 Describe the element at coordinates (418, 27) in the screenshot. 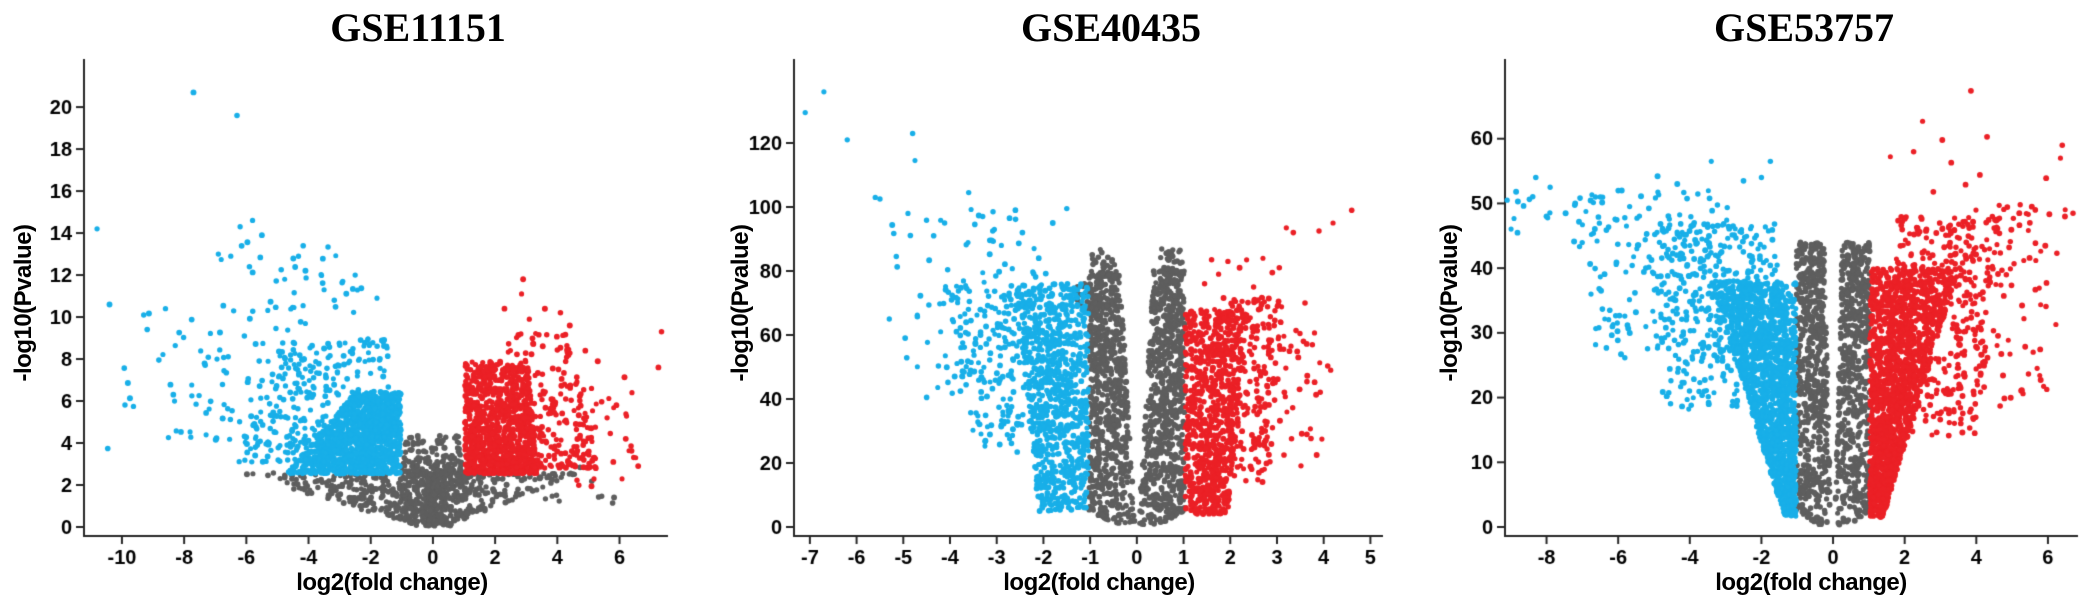

I see `panel-title-gse11151: GSE11151` at that location.